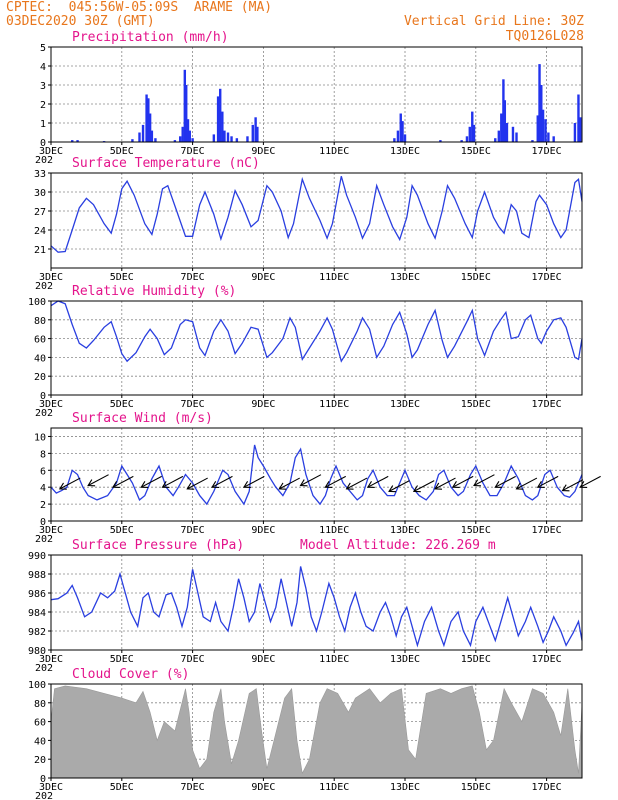 The height and width of the screenshot is (800, 618). I want to click on header-datetime: 03DEC2020 30Z (GMT), so click(80, 21).